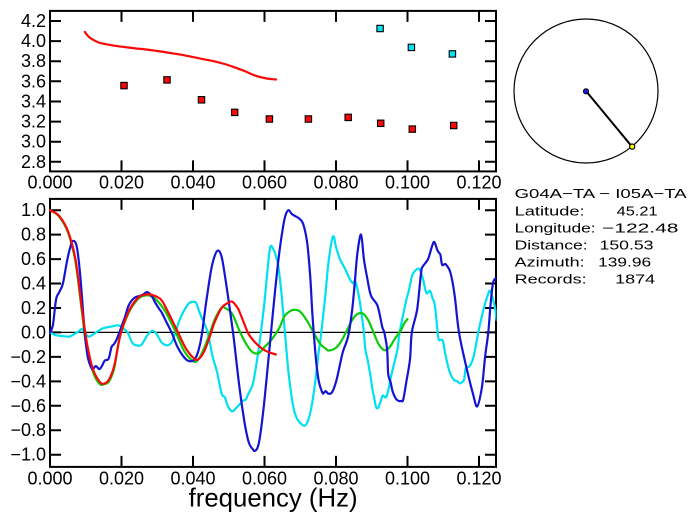  Describe the element at coordinates (33, 41) in the screenshot. I see `svg-text: 4.0` at that location.